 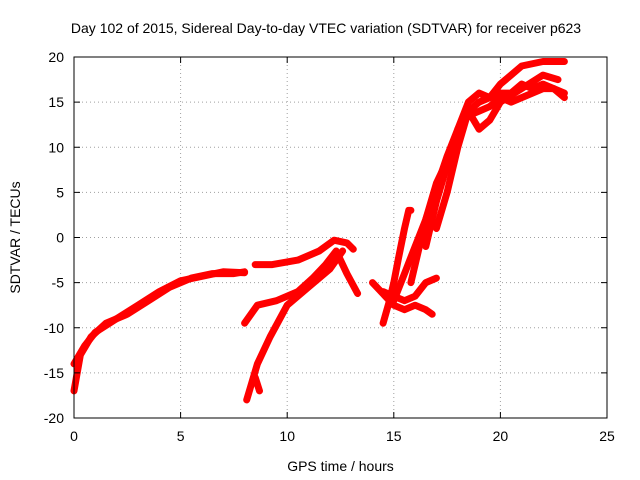 I want to click on y-tick-label: -5, so click(x=58, y=283).